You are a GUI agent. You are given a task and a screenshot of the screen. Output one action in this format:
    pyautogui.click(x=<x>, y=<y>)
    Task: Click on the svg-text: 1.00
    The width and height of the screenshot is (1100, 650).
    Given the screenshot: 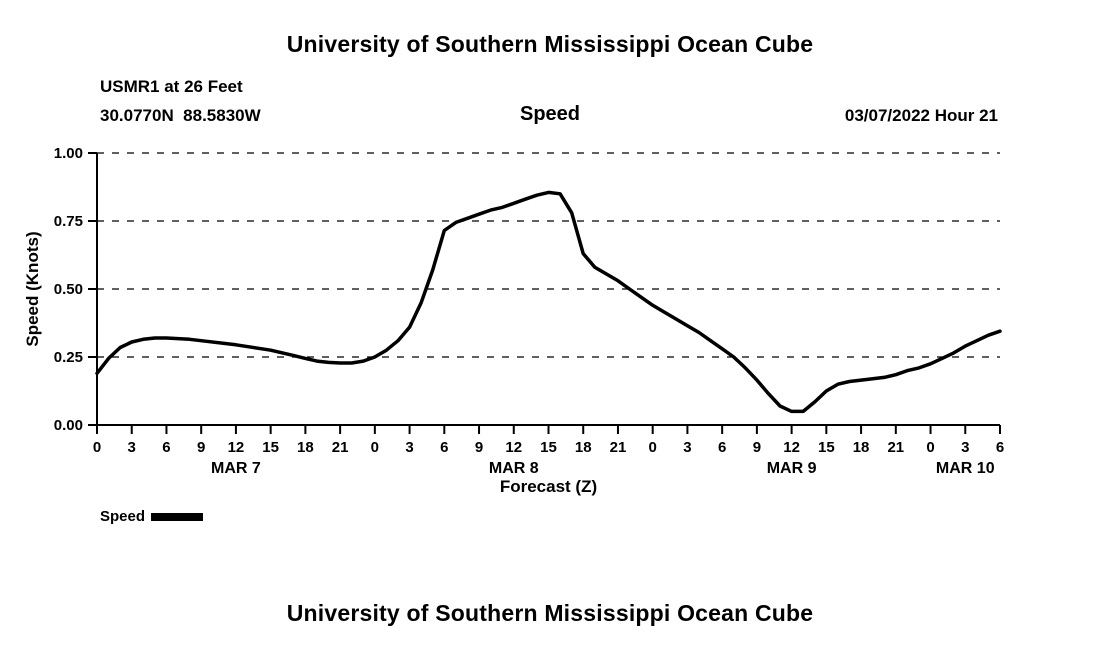 What is the action you would take?
    pyautogui.click(x=68, y=153)
    